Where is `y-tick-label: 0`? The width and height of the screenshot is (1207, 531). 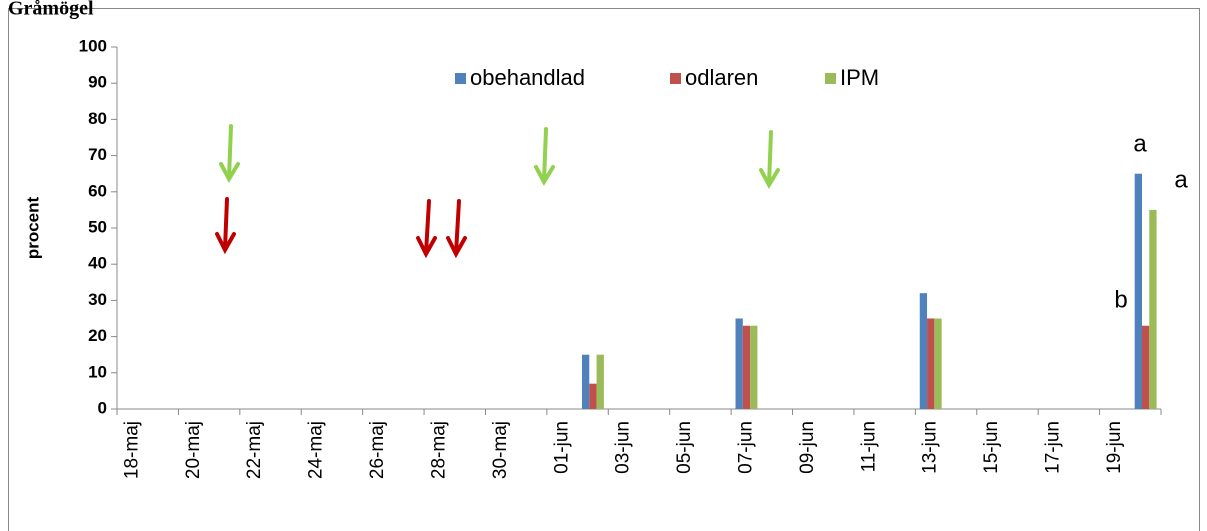 y-tick-label: 0 is located at coordinates (102, 407).